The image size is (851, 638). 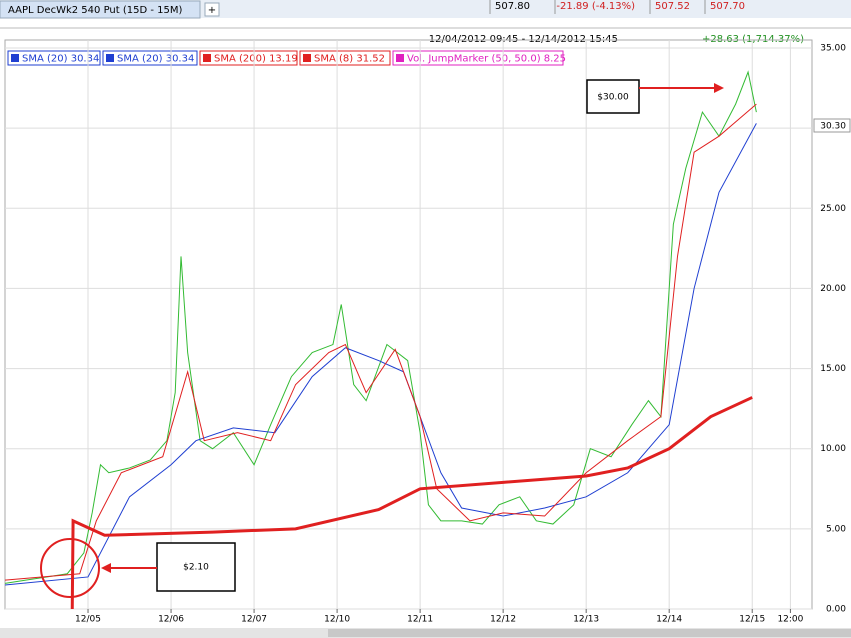 I want to click on highlight-circle, so click(x=70, y=568).